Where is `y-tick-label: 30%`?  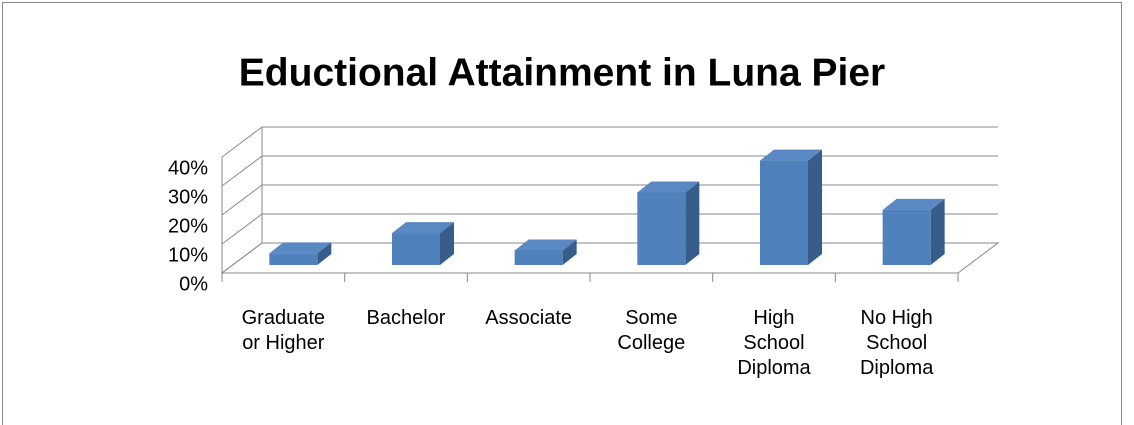 y-tick-label: 30% is located at coordinates (188, 197).